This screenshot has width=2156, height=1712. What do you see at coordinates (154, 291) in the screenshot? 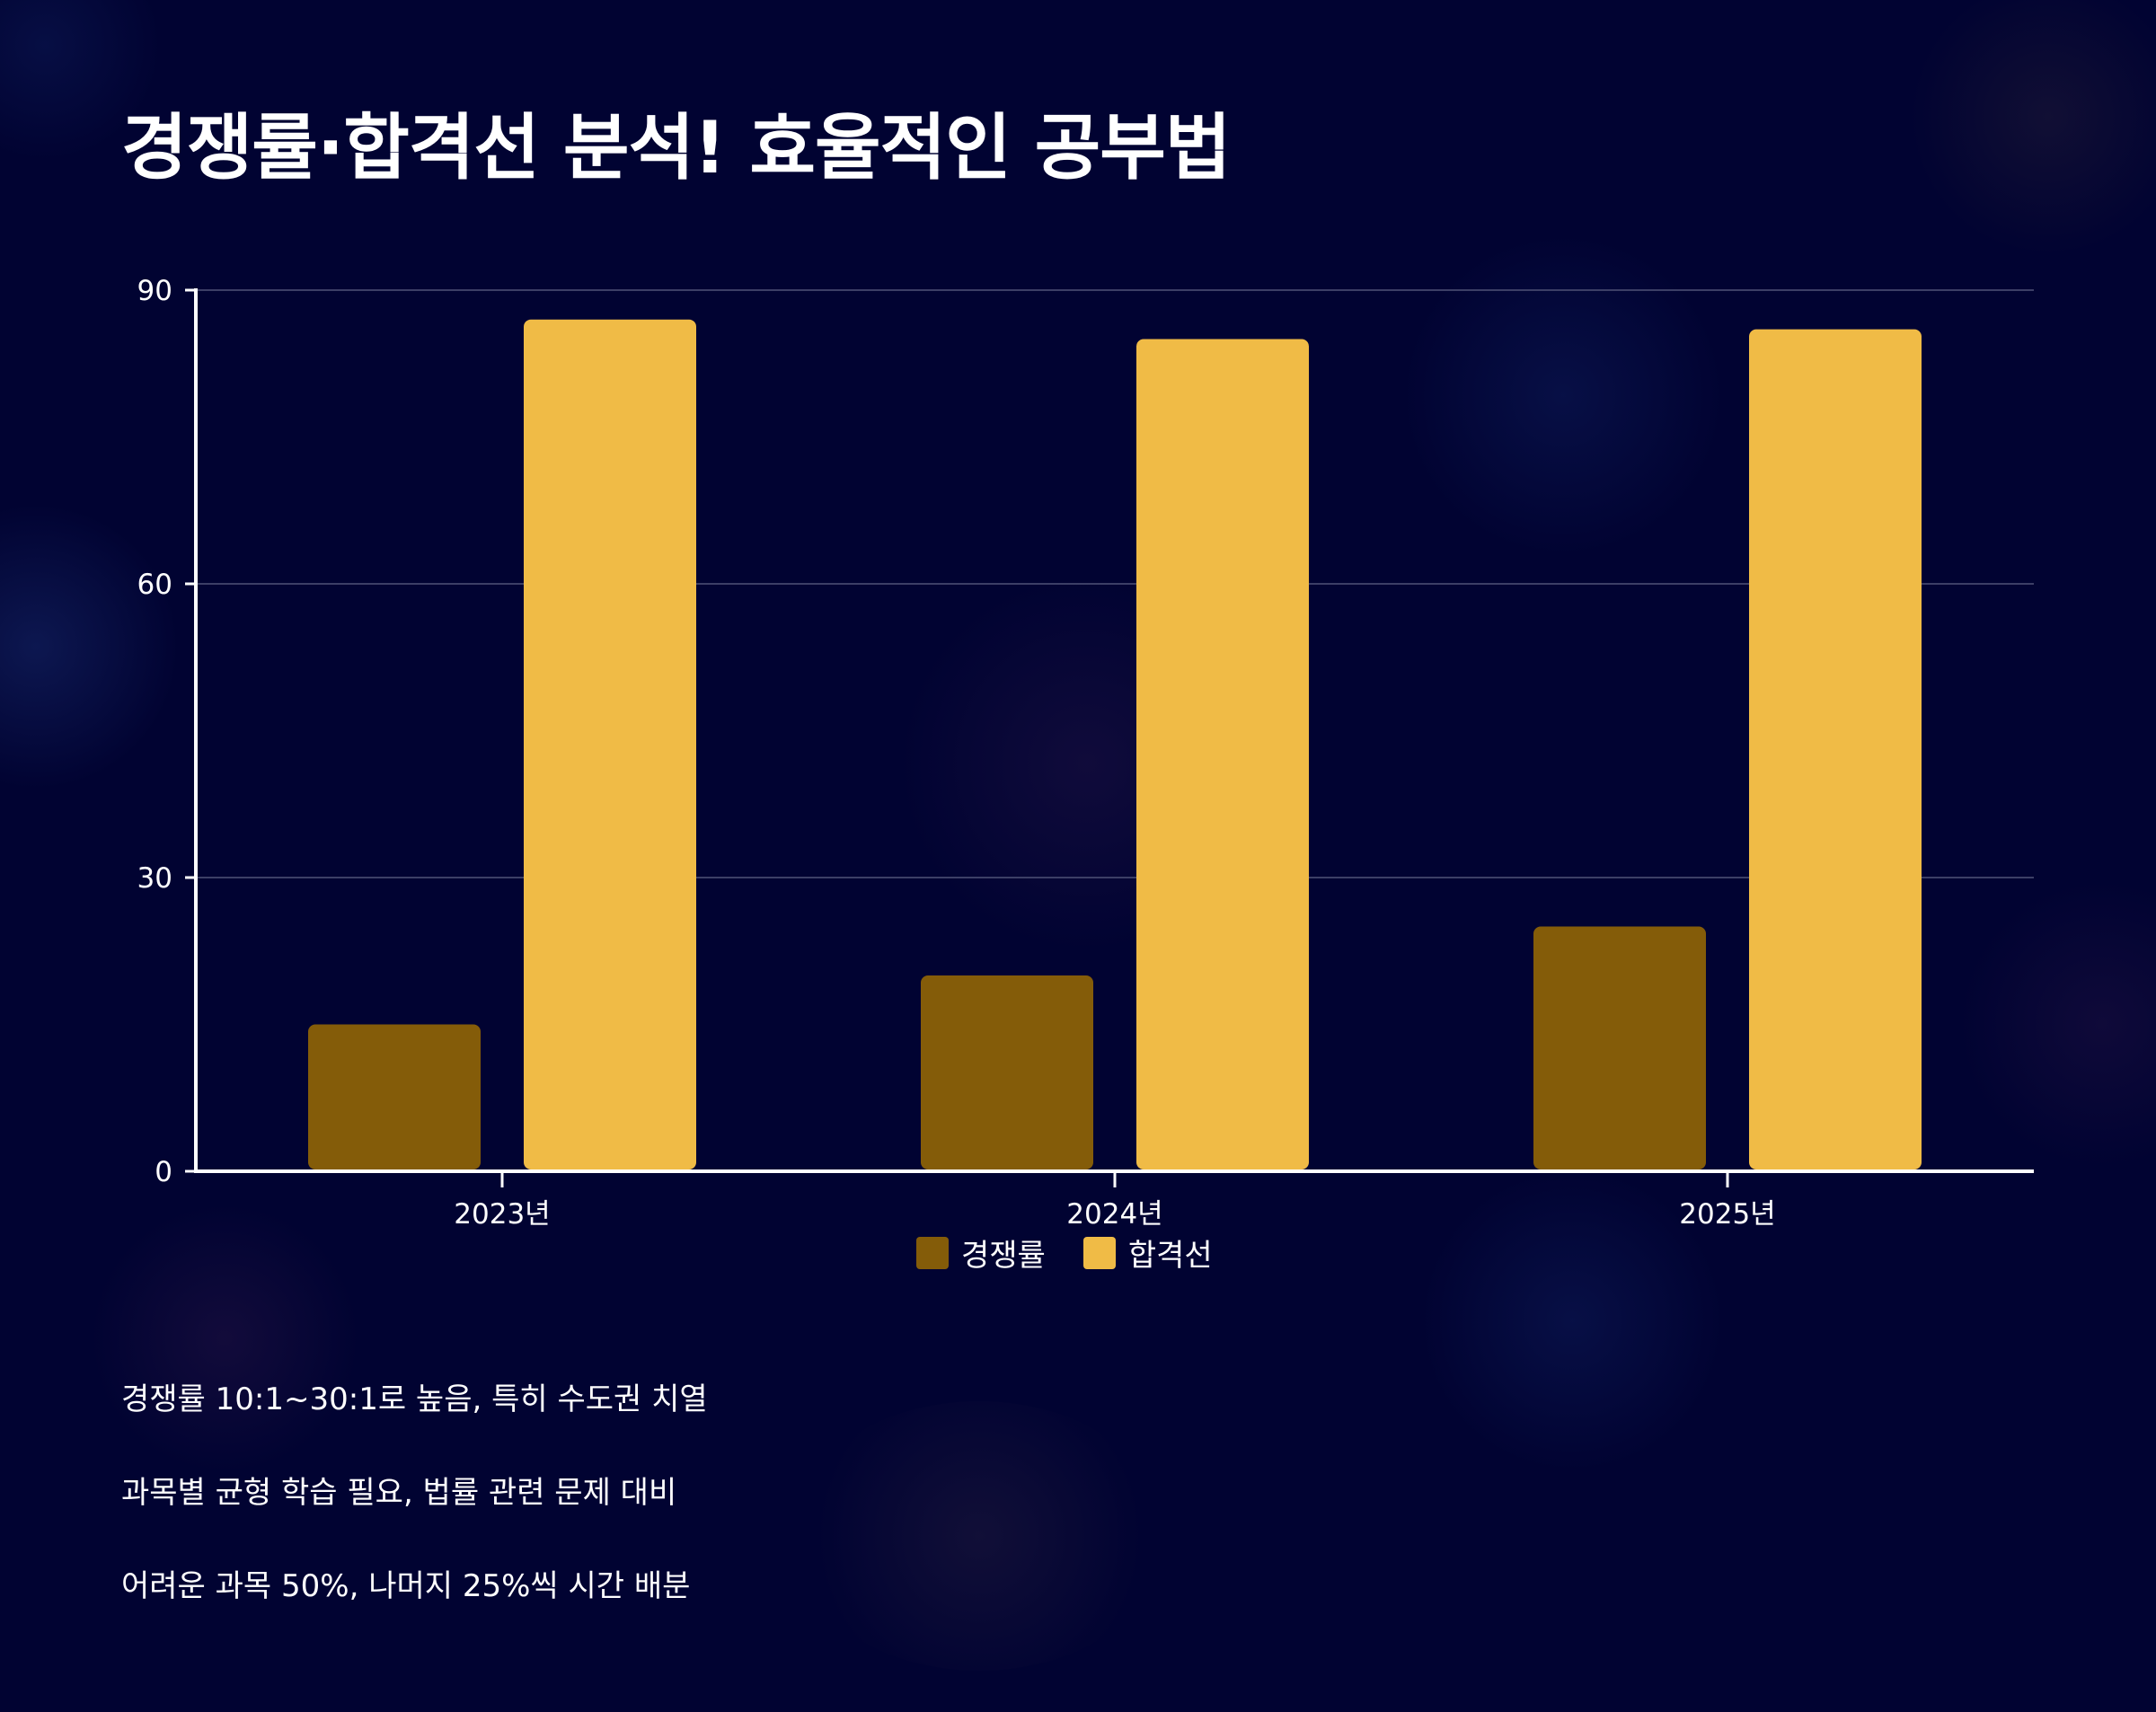
I see `y-tick-label: 90` at bounding box center [154, 291].